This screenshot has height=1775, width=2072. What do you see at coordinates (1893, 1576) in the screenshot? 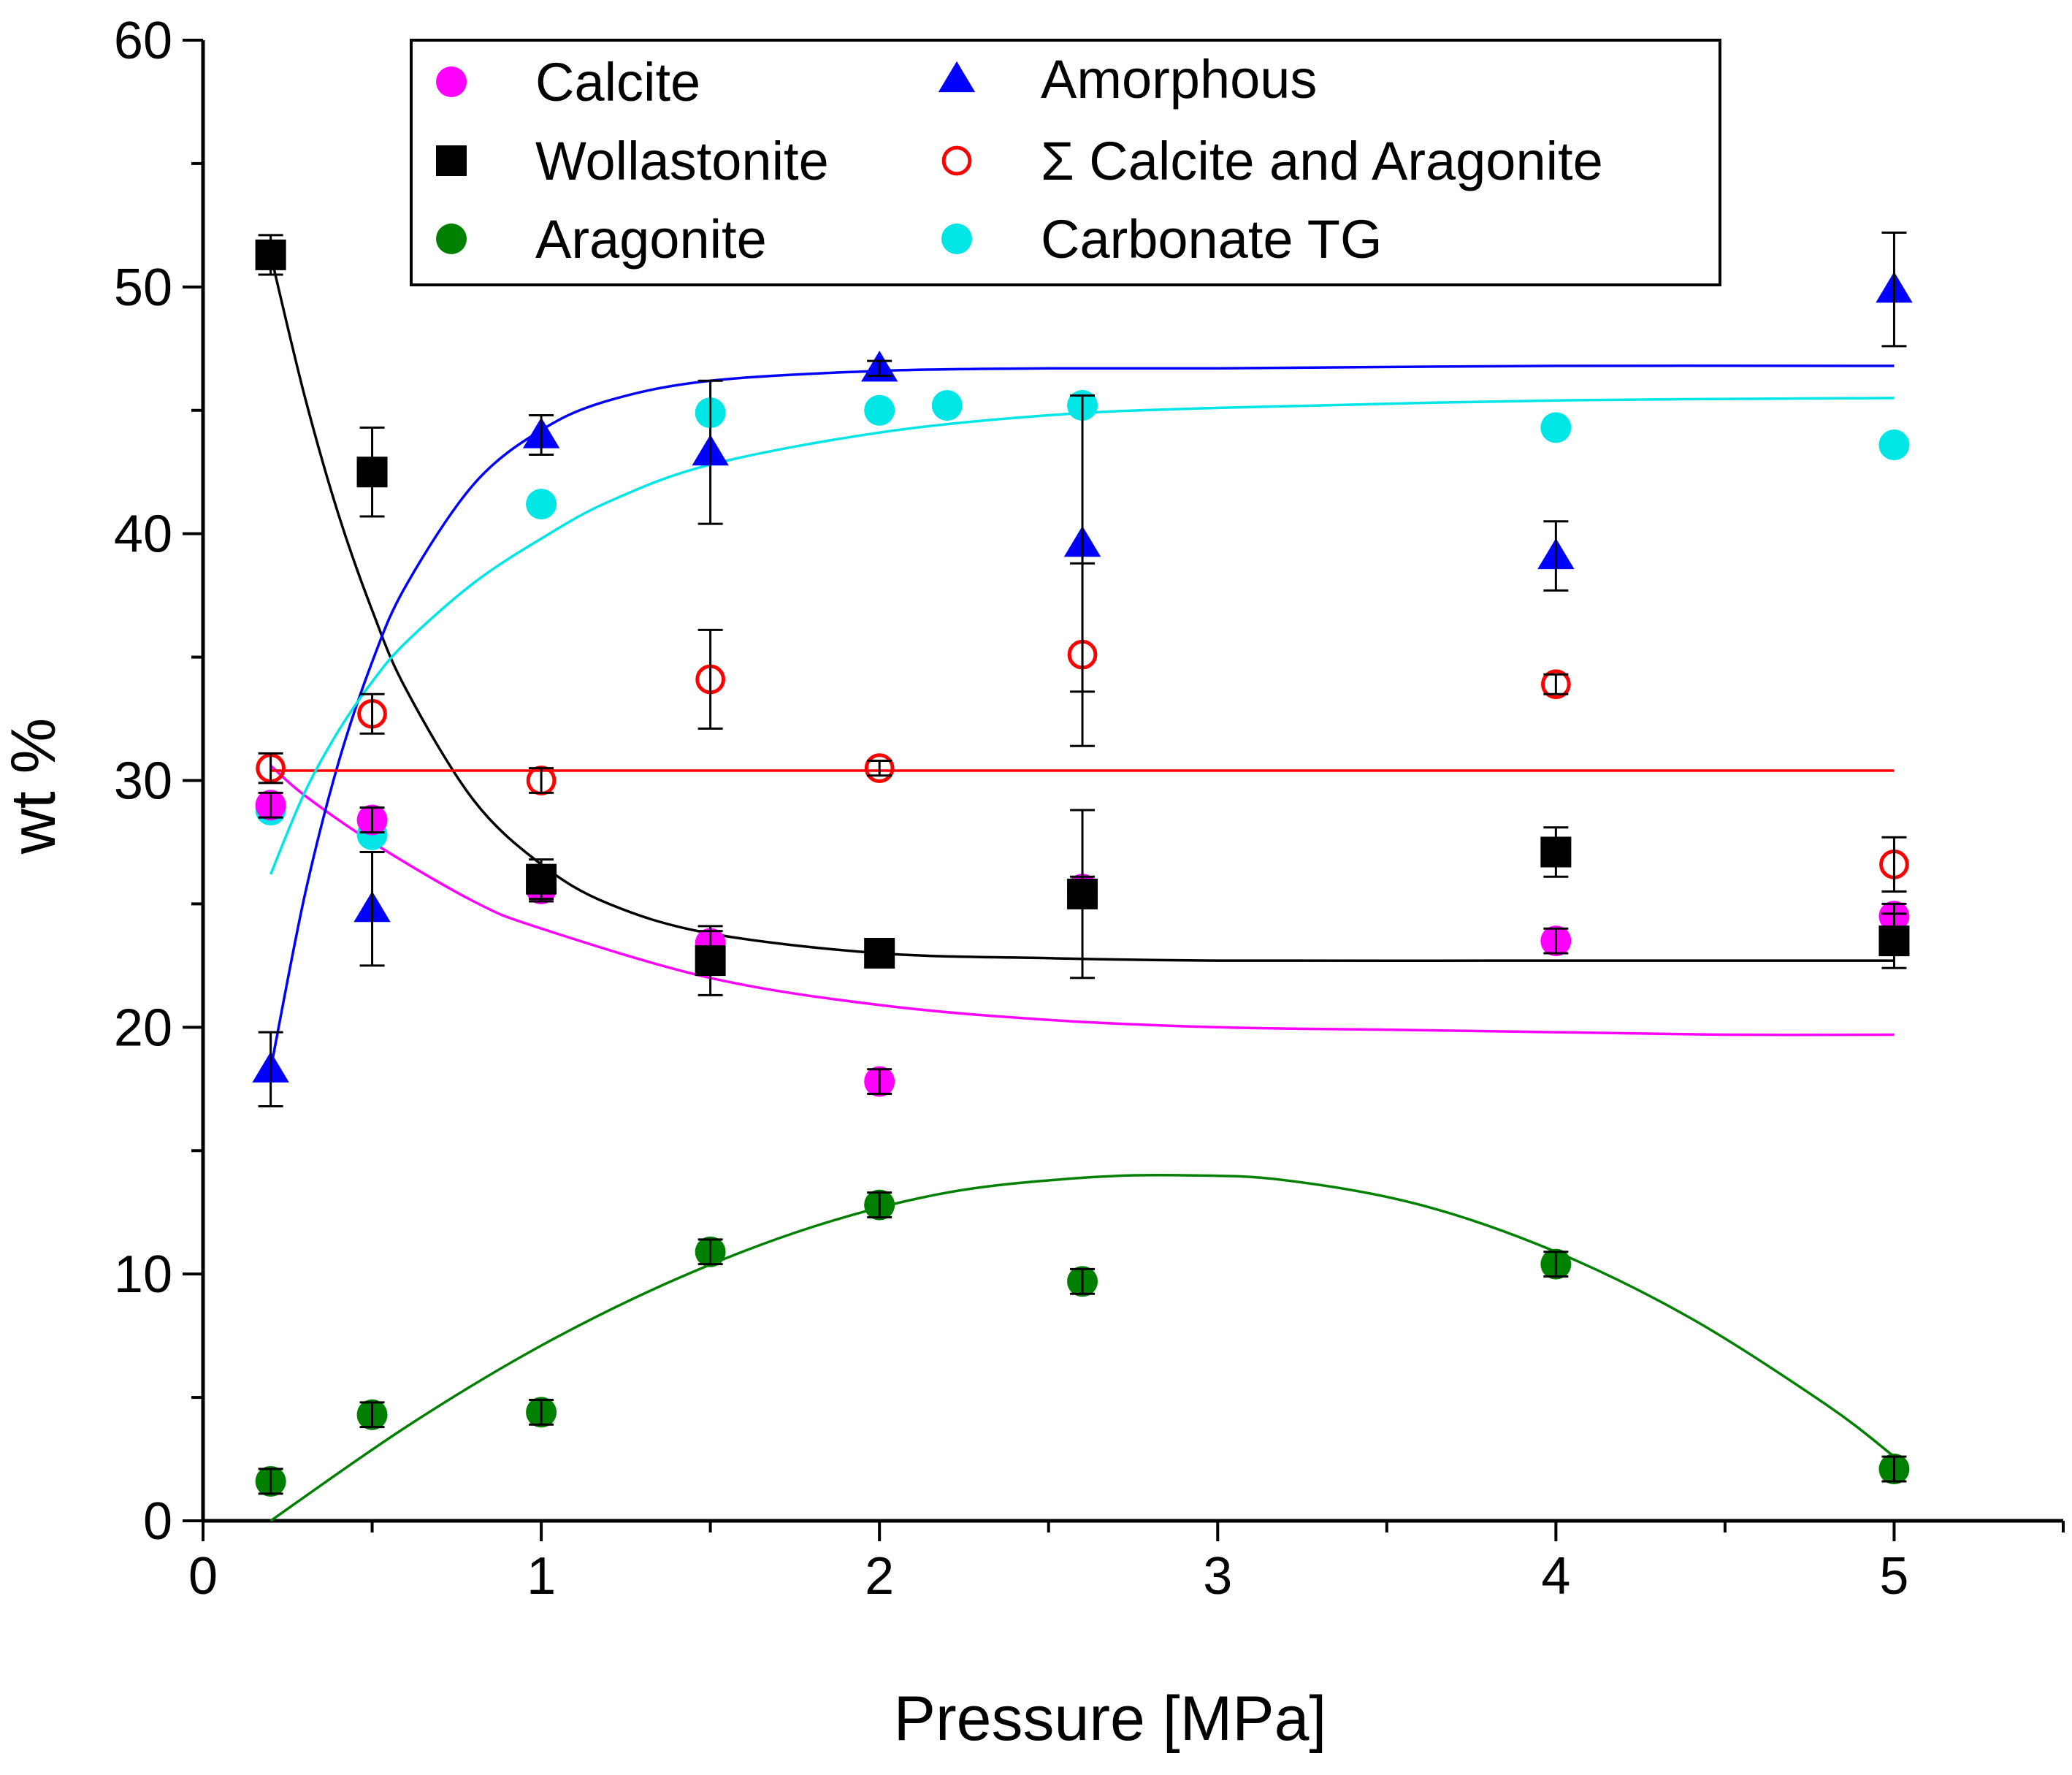
I see `x-tick-label: 5` at bounding box center [1893, 1576].